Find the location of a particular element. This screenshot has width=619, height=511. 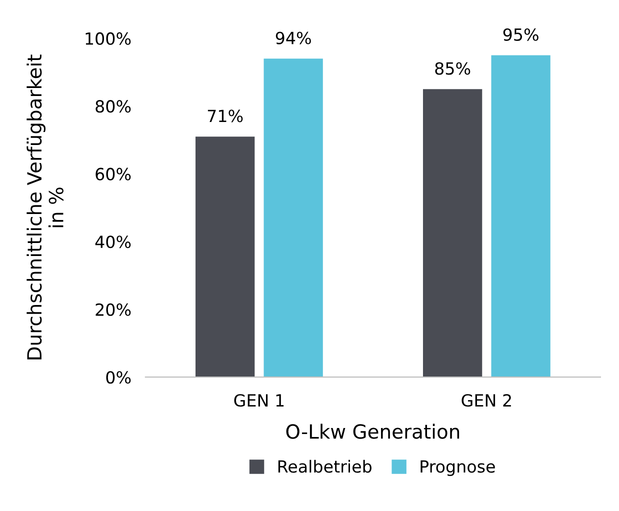

x-tick-label: GEN 1 is located at coordinates (259, 400).